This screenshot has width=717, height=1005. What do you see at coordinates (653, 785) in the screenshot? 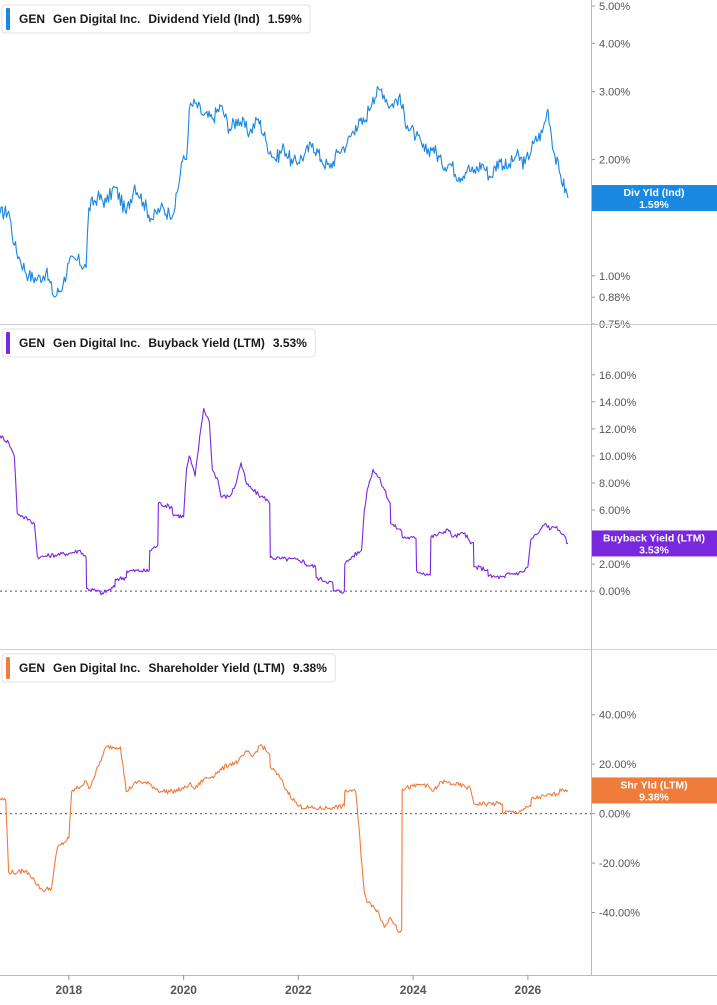
I see `shareholder-yield-tag-label: Shr Yld (LTM)` at bounding box center [653, 785].